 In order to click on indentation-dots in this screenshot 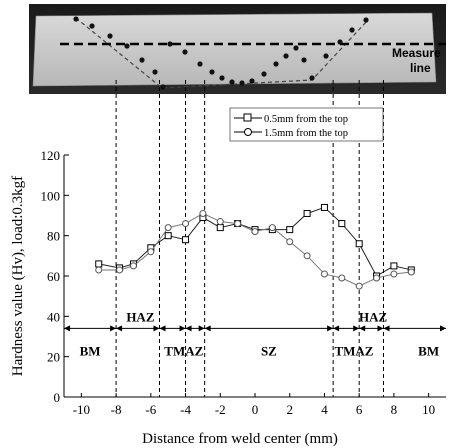, I will do `click(221, 53)`.